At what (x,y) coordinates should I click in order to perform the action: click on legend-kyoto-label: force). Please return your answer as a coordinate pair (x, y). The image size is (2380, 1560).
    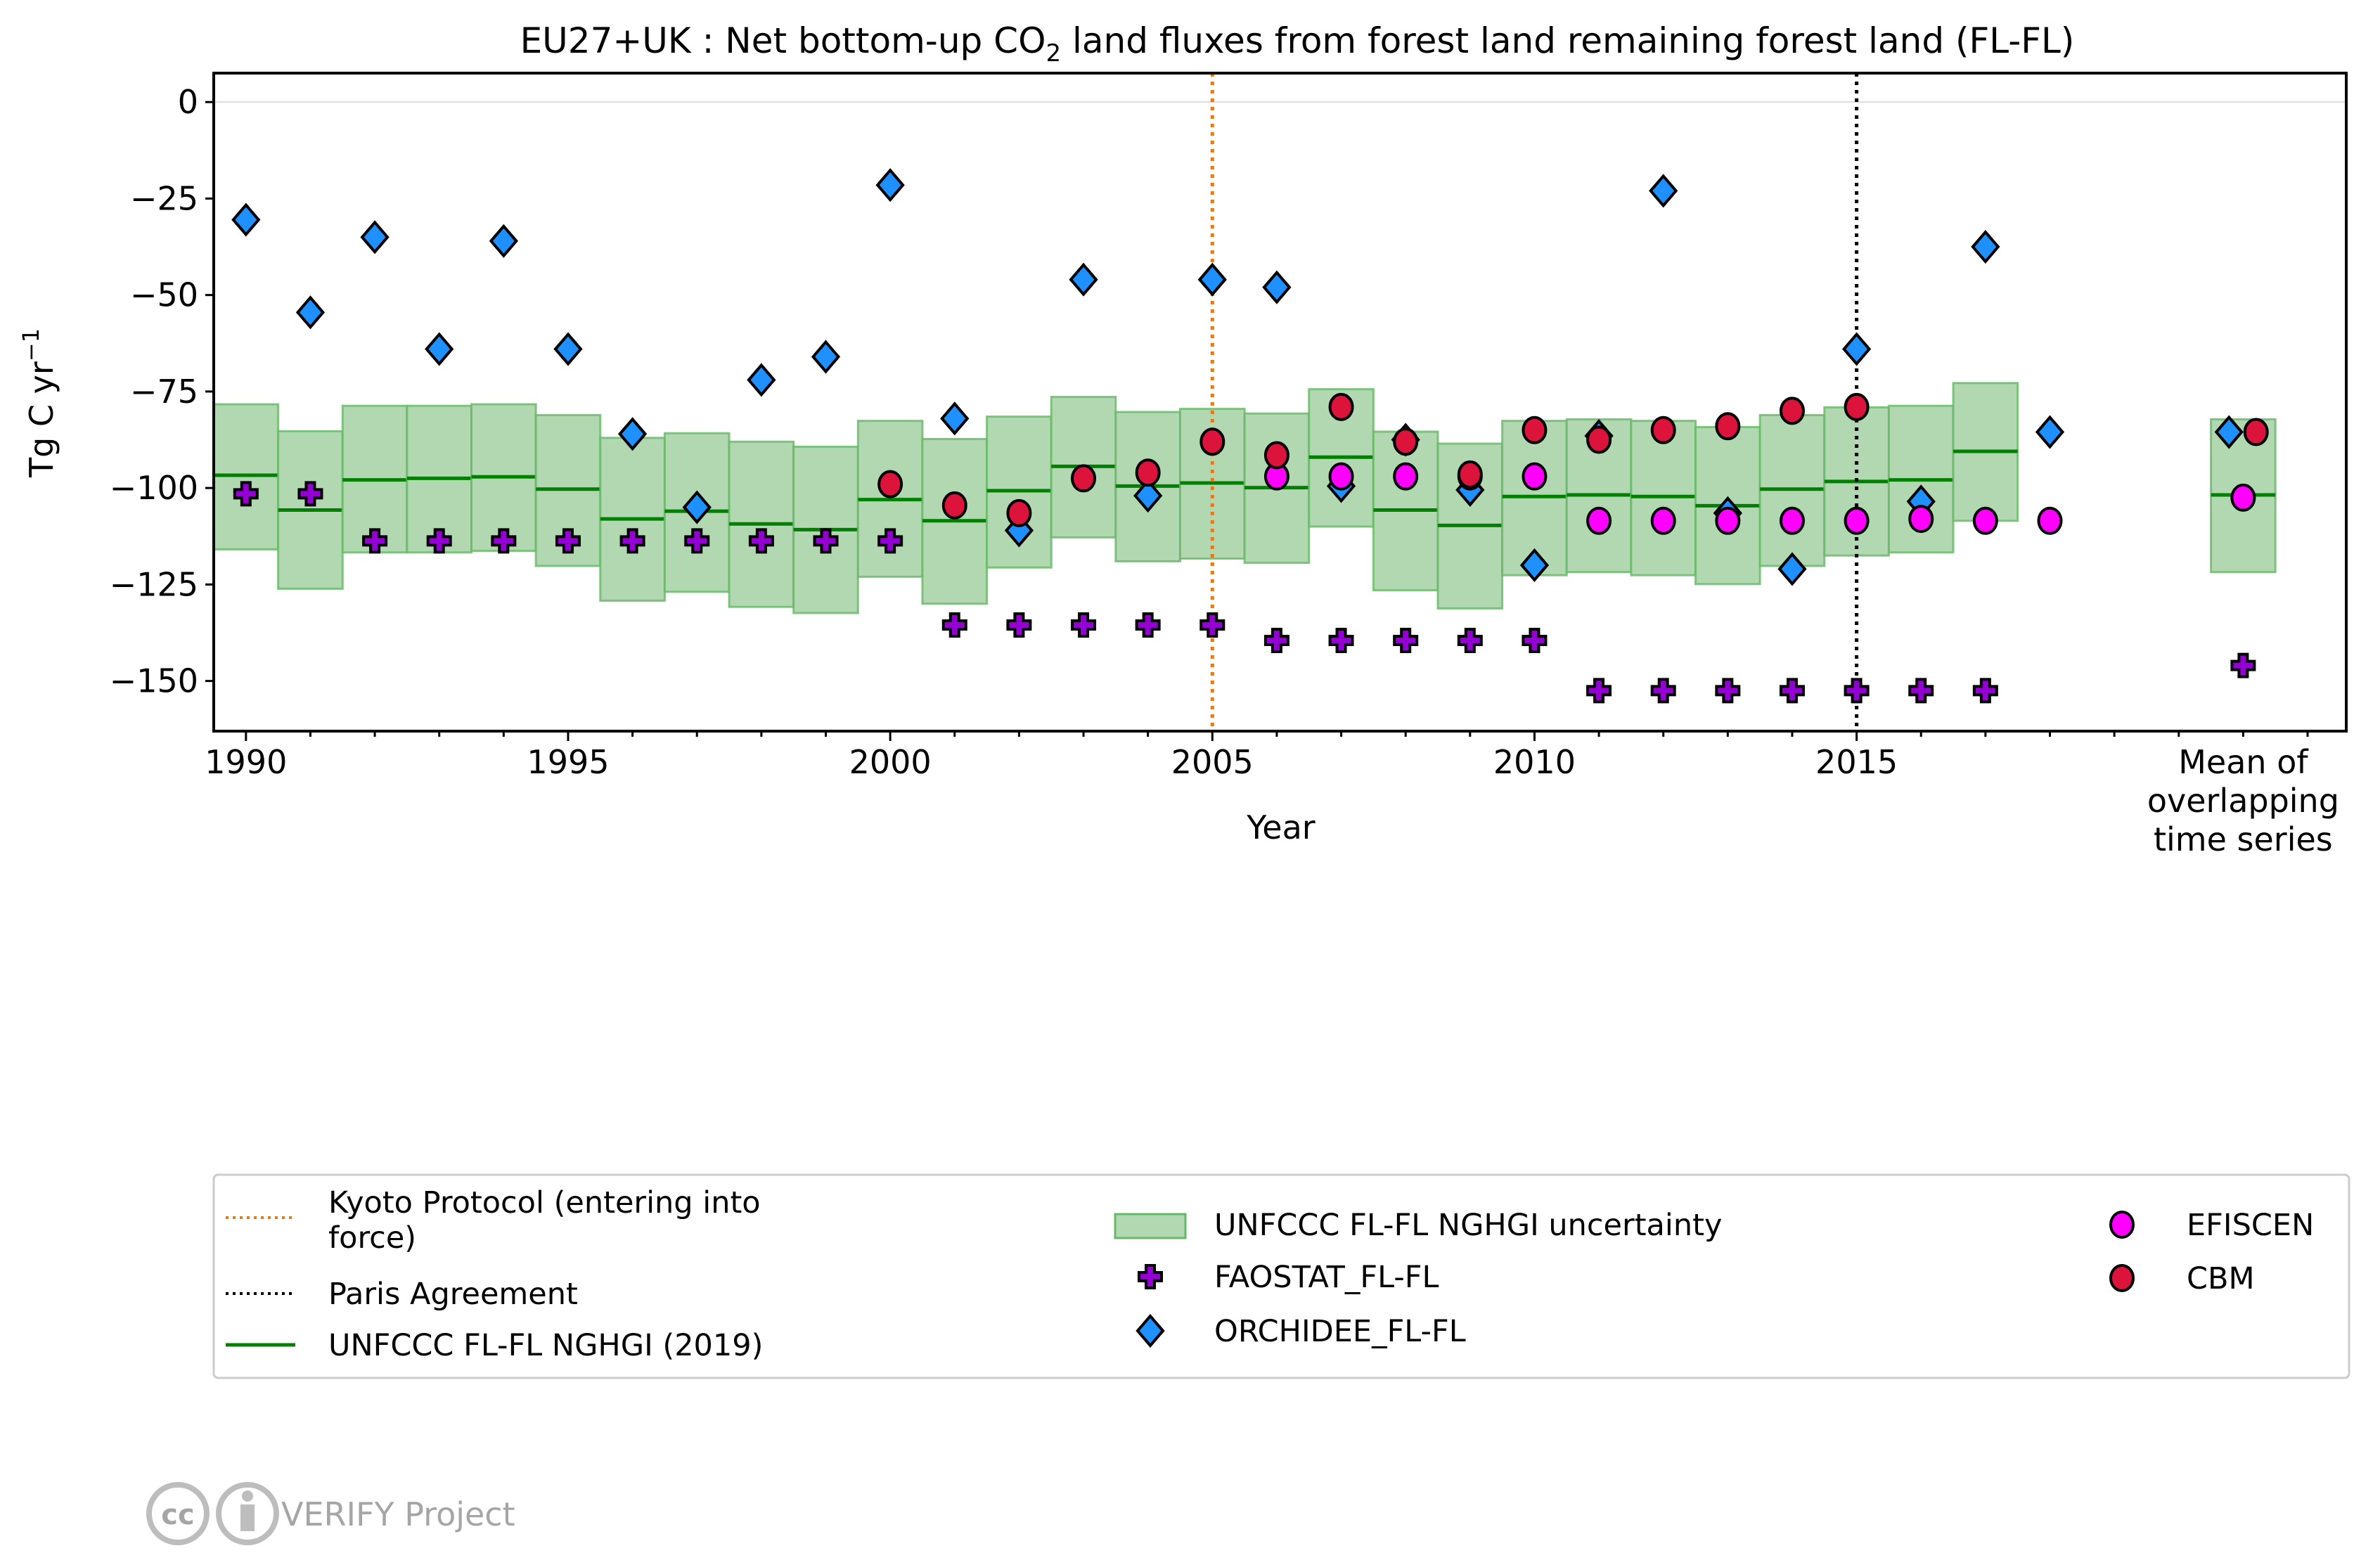
    Looking at the image, I should click on (372, 1238).